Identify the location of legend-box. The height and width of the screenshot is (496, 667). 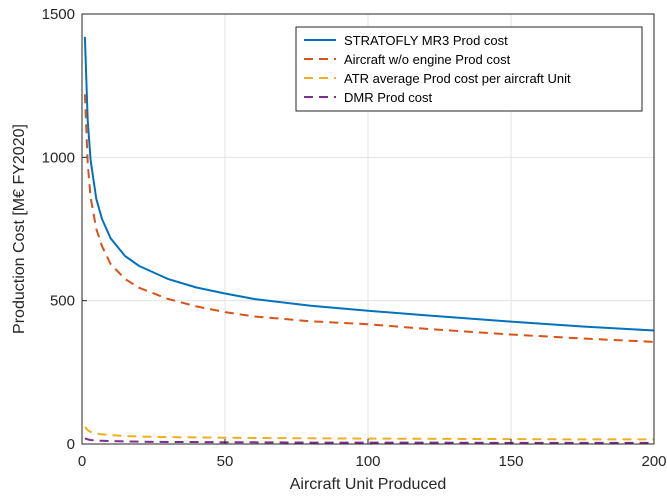
(469, 69).